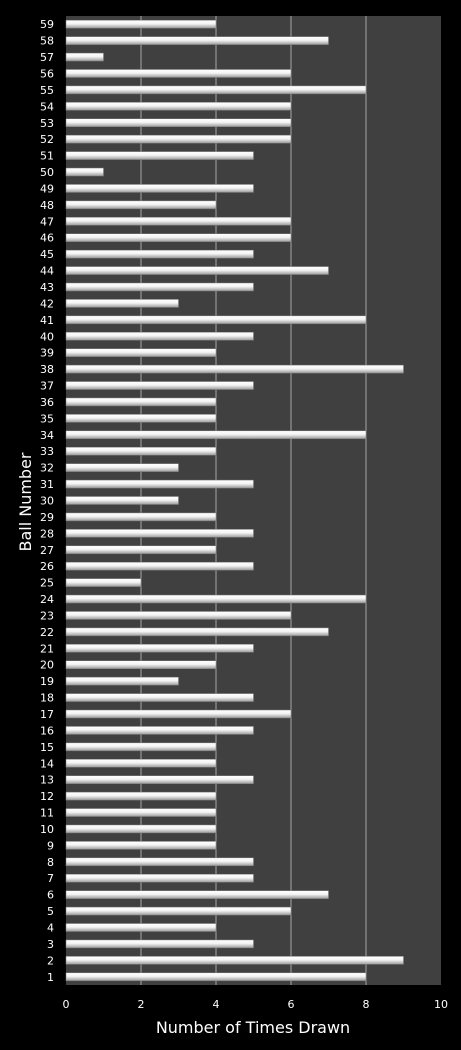 This screenshot has height=1050, width=461. Describe the element at coordinates (366, 1004) in the screenshot. I see `x-tick-label-8: 8` at that location.